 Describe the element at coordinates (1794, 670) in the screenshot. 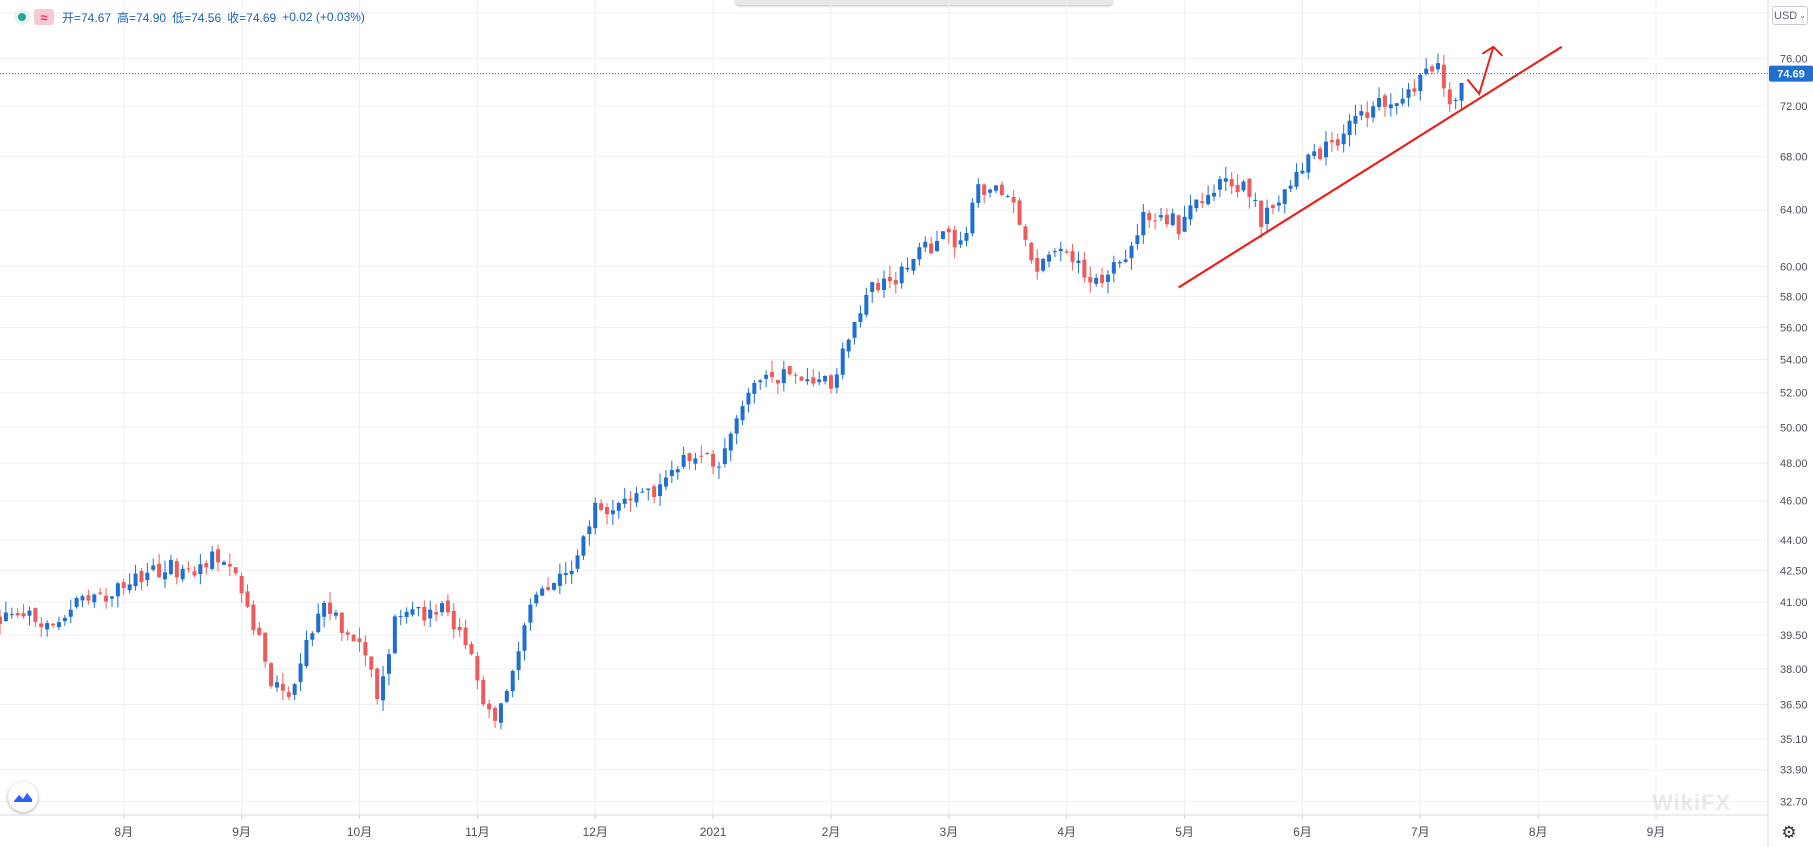

I see `price-tick-label: 38.00` at that location.